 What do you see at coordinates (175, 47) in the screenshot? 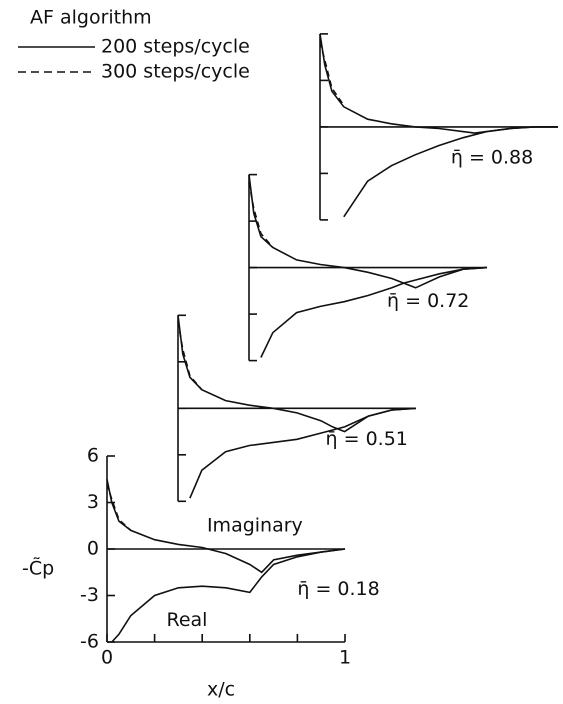
I see `legend-label: 200 steps/cycle` at bounding box center [175, 47].